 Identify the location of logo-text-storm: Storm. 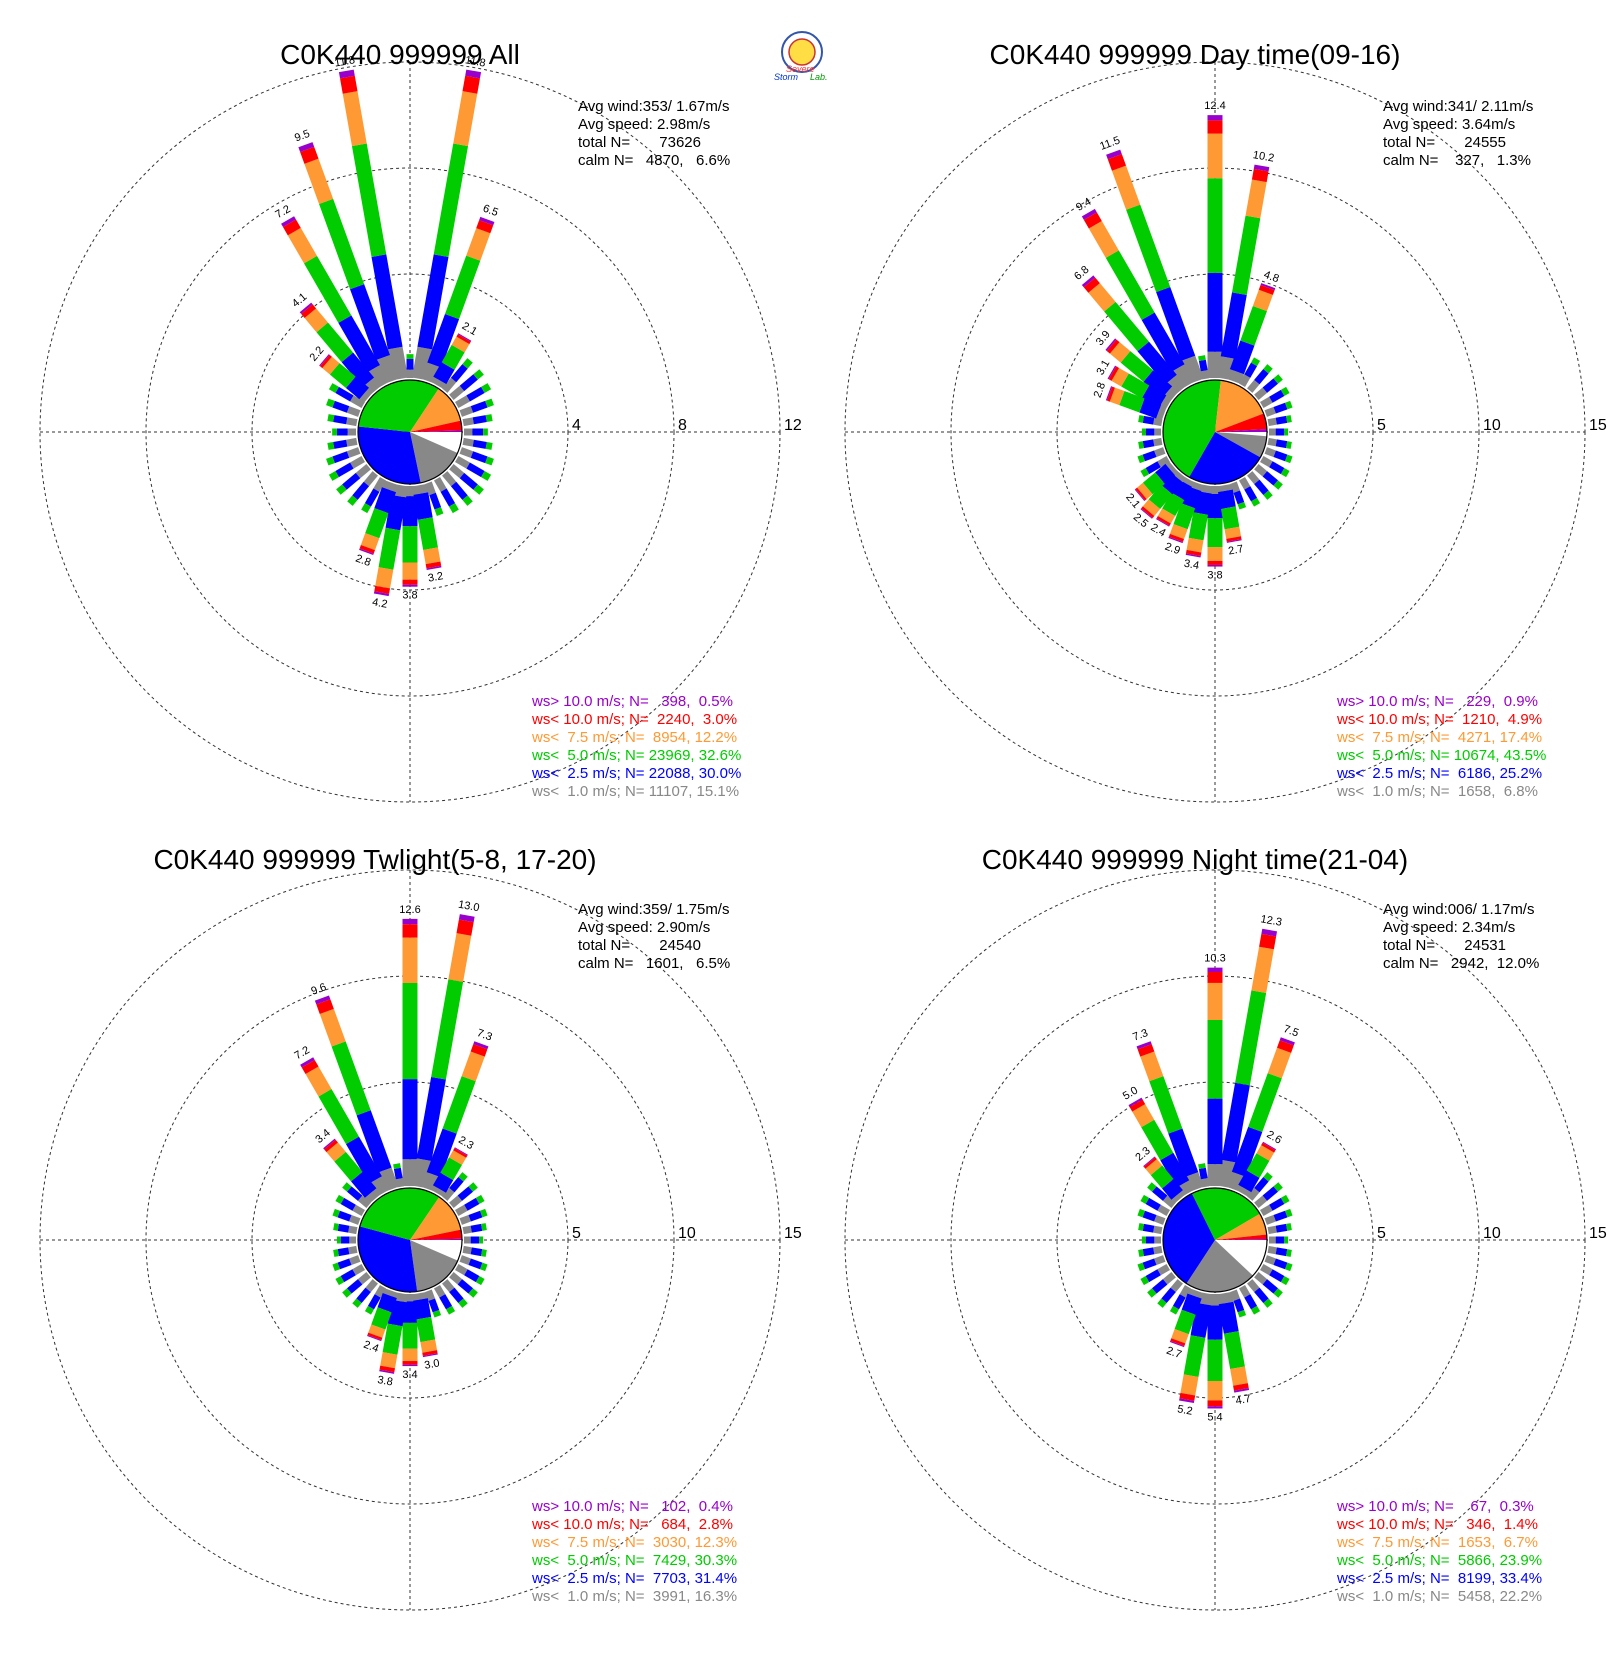
(786, 77).